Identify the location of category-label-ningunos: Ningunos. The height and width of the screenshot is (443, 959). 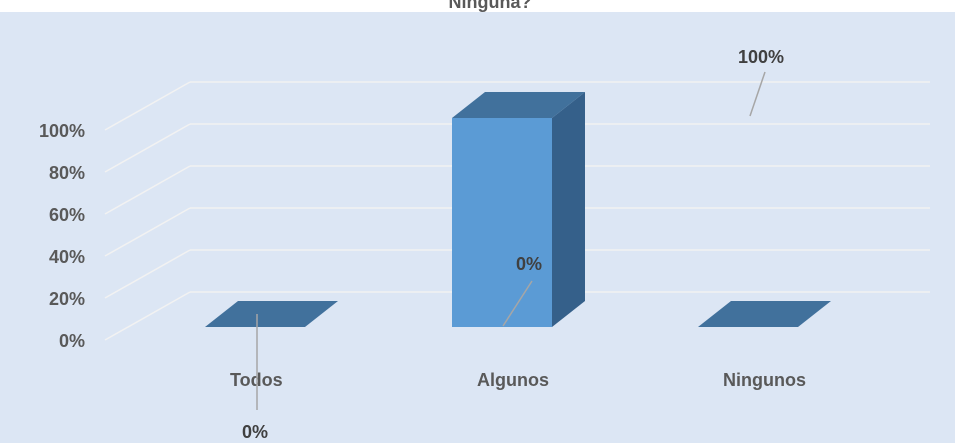
(764, 380).